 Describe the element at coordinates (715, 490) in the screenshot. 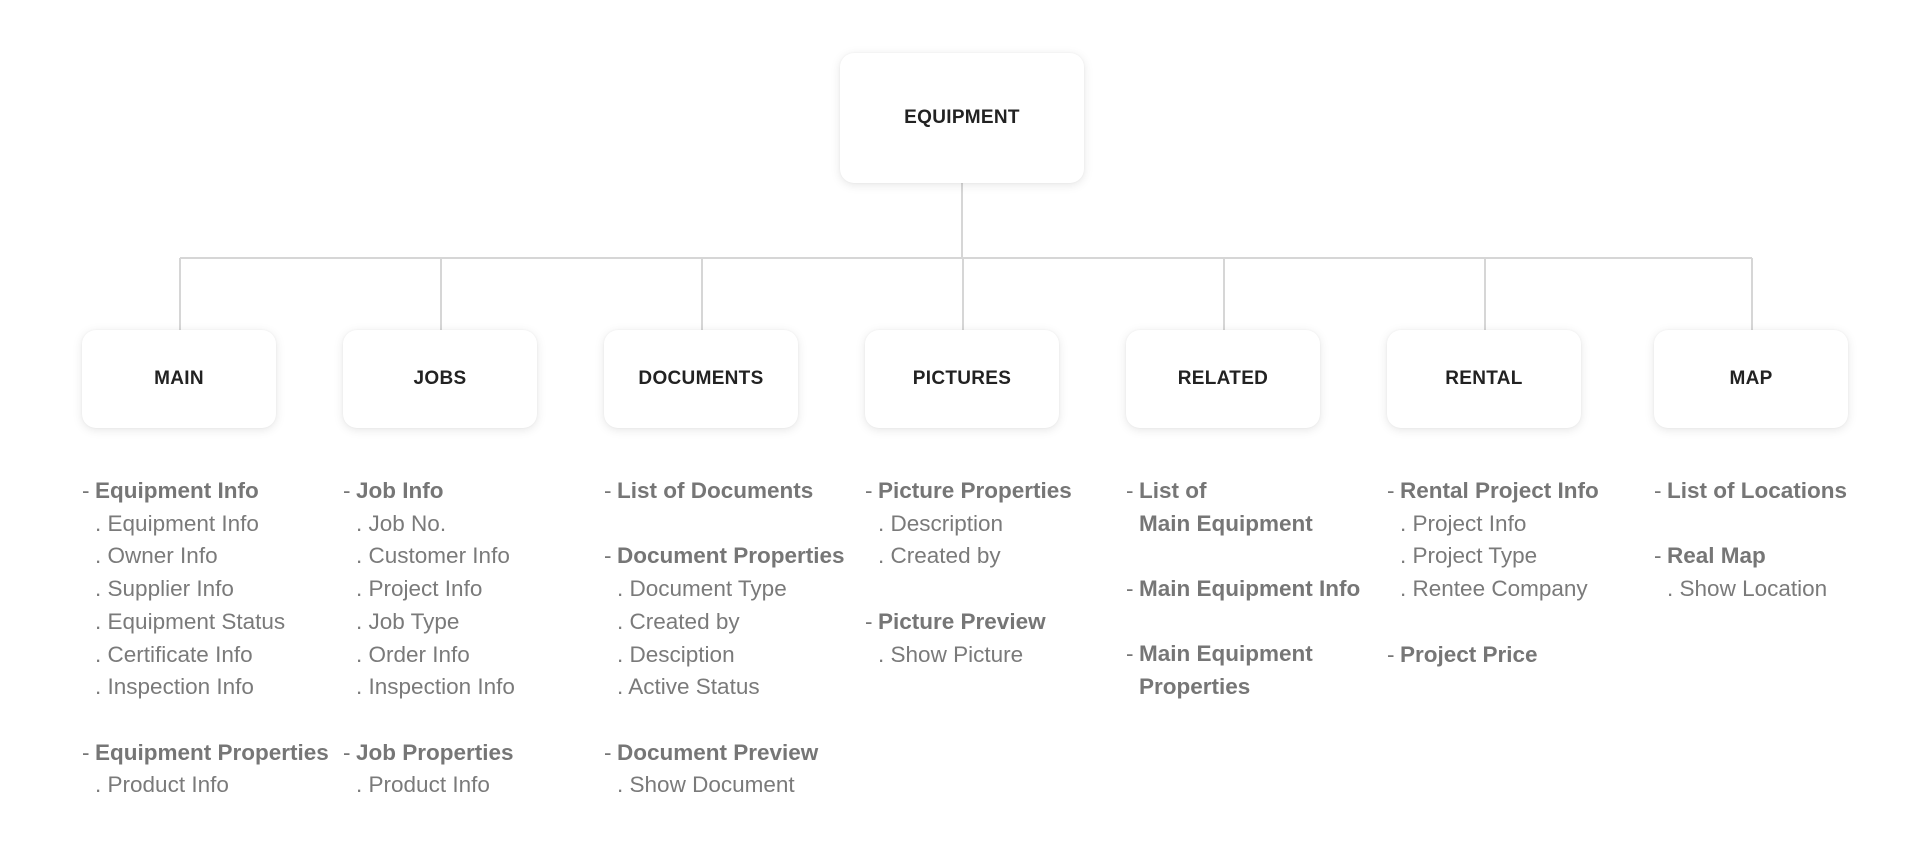

I see `section-title: List of Documents` at that location.